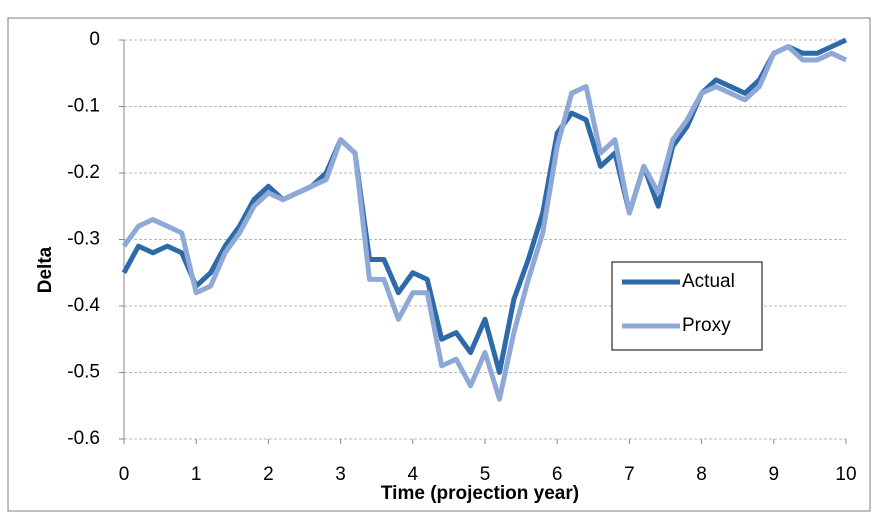  I want to click on y-tick-label: -0.6, so click(83, 438).